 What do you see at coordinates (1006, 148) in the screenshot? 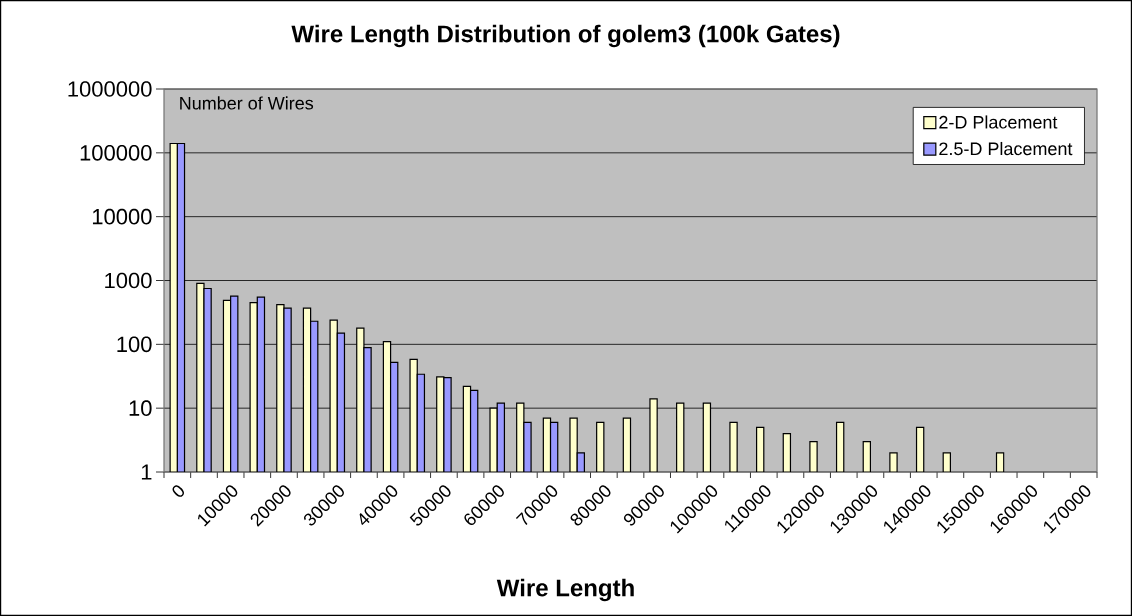
I see `legend-label: 2.5-D Placement` at bounding box center [1006, 148].